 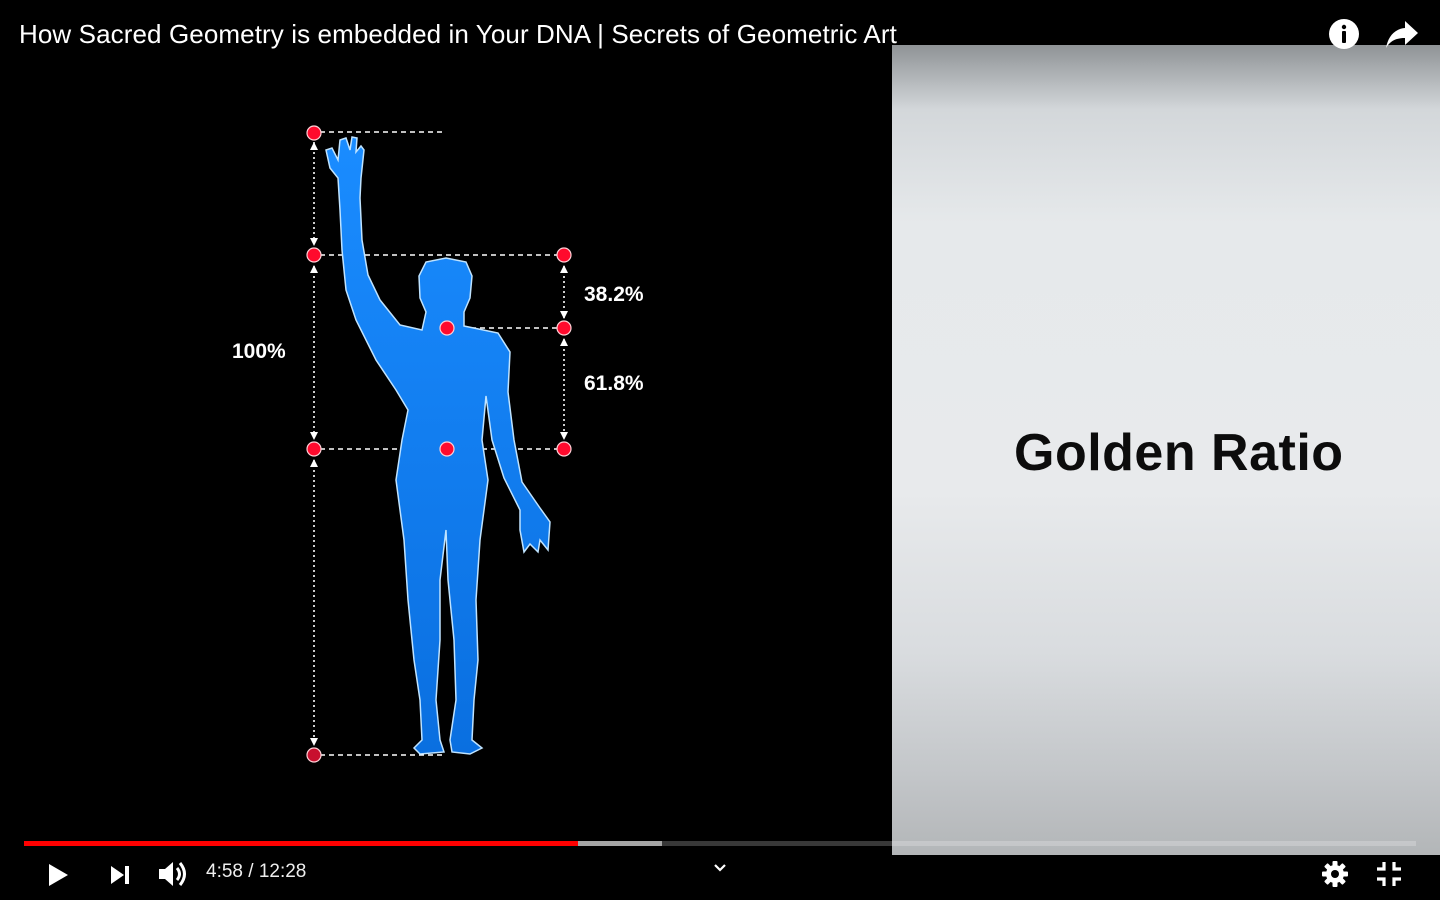 I want to click on golden-ratio-heading: Golden Ratio, so click(x=1179, y=453).